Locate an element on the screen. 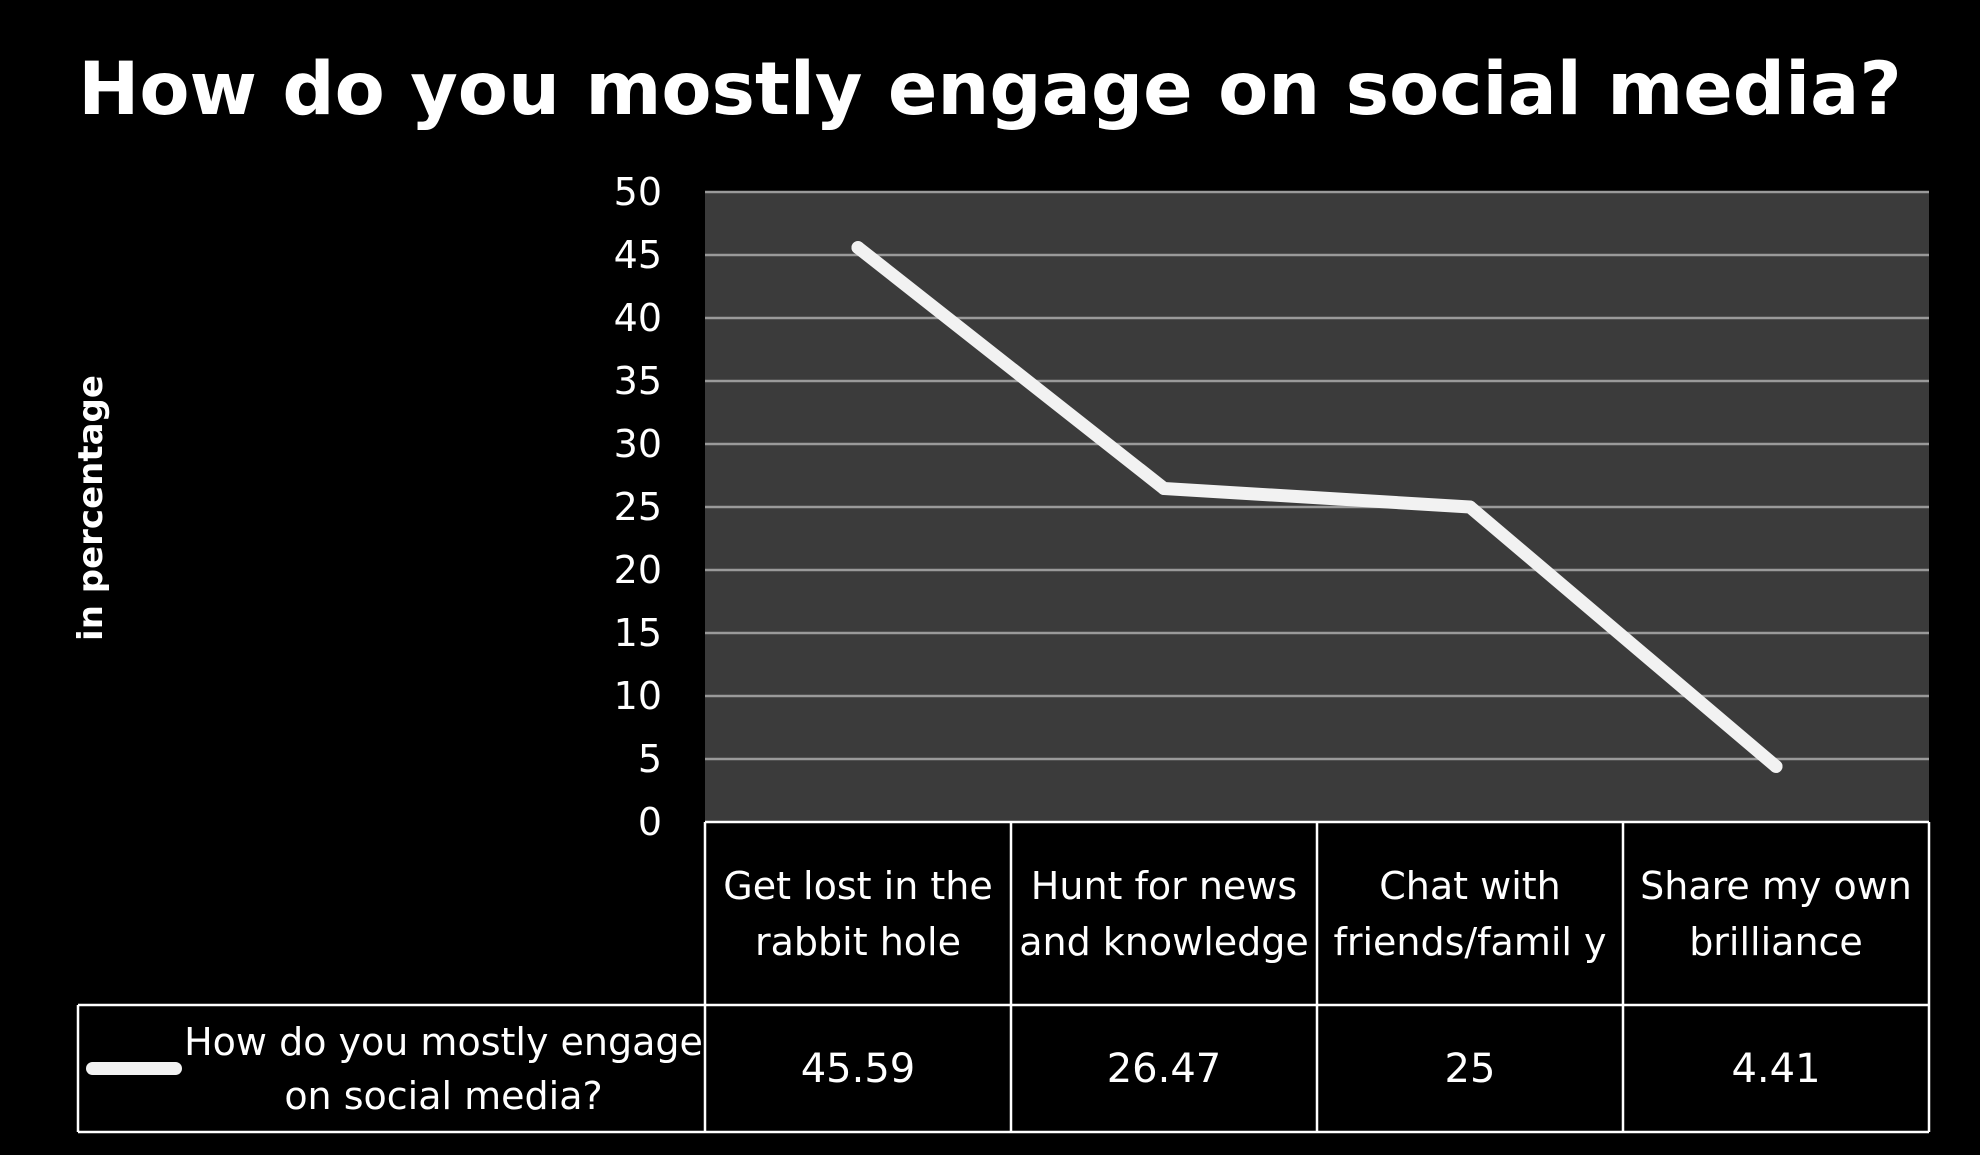 The height and width of the screenshot is (1155, 1980). y-tick-label: 35 is located at coordinates (638, 381).